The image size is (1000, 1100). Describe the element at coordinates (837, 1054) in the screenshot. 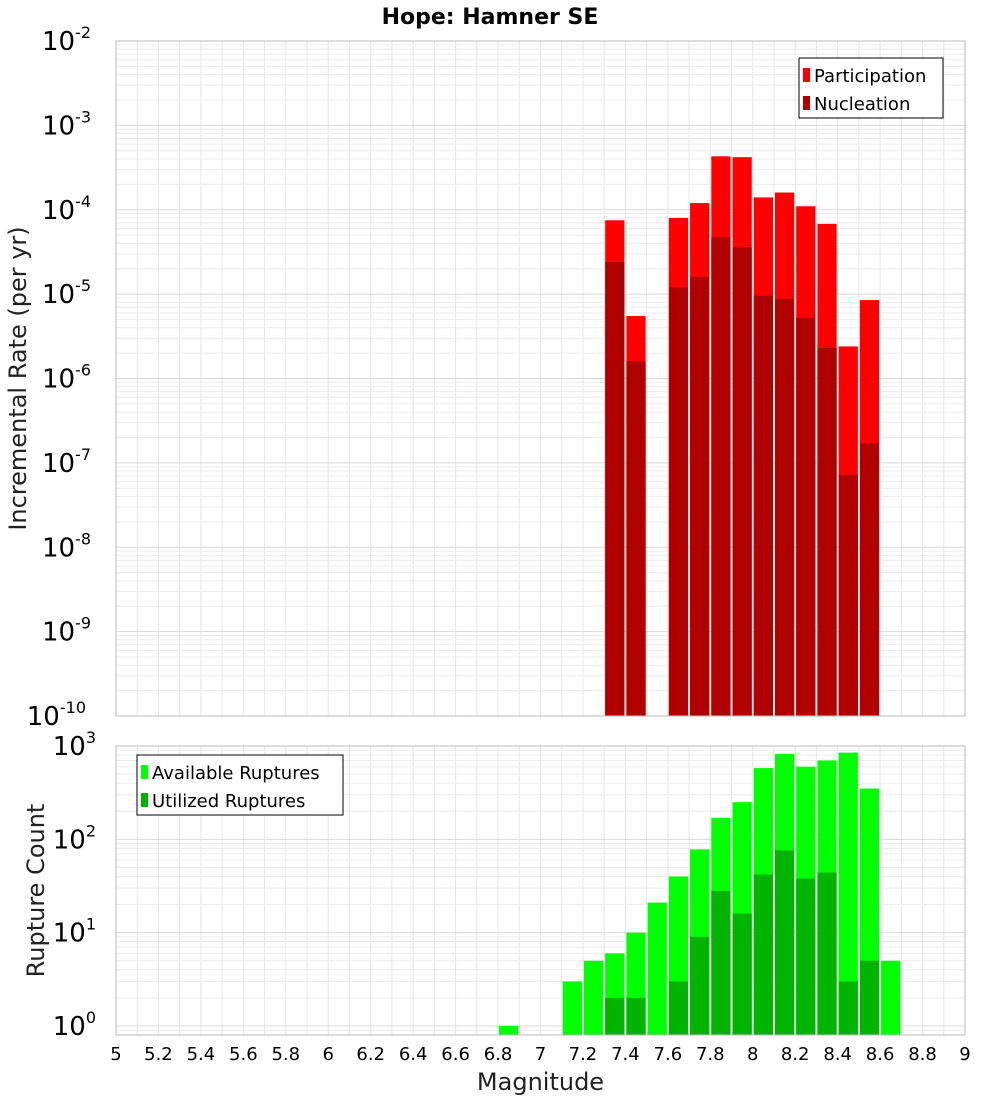

I see `x-tick-label: 8.4` at that location.